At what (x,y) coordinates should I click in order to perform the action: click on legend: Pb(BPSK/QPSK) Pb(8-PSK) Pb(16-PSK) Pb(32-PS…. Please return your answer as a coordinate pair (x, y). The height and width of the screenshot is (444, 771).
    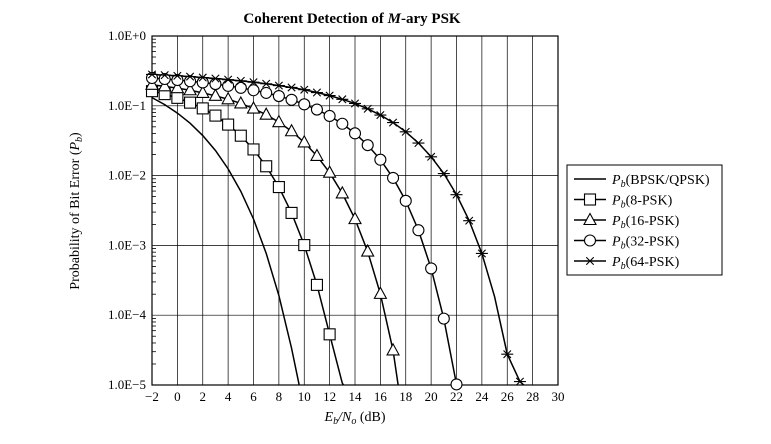
    Looking at the image, I should click on (644, 220).